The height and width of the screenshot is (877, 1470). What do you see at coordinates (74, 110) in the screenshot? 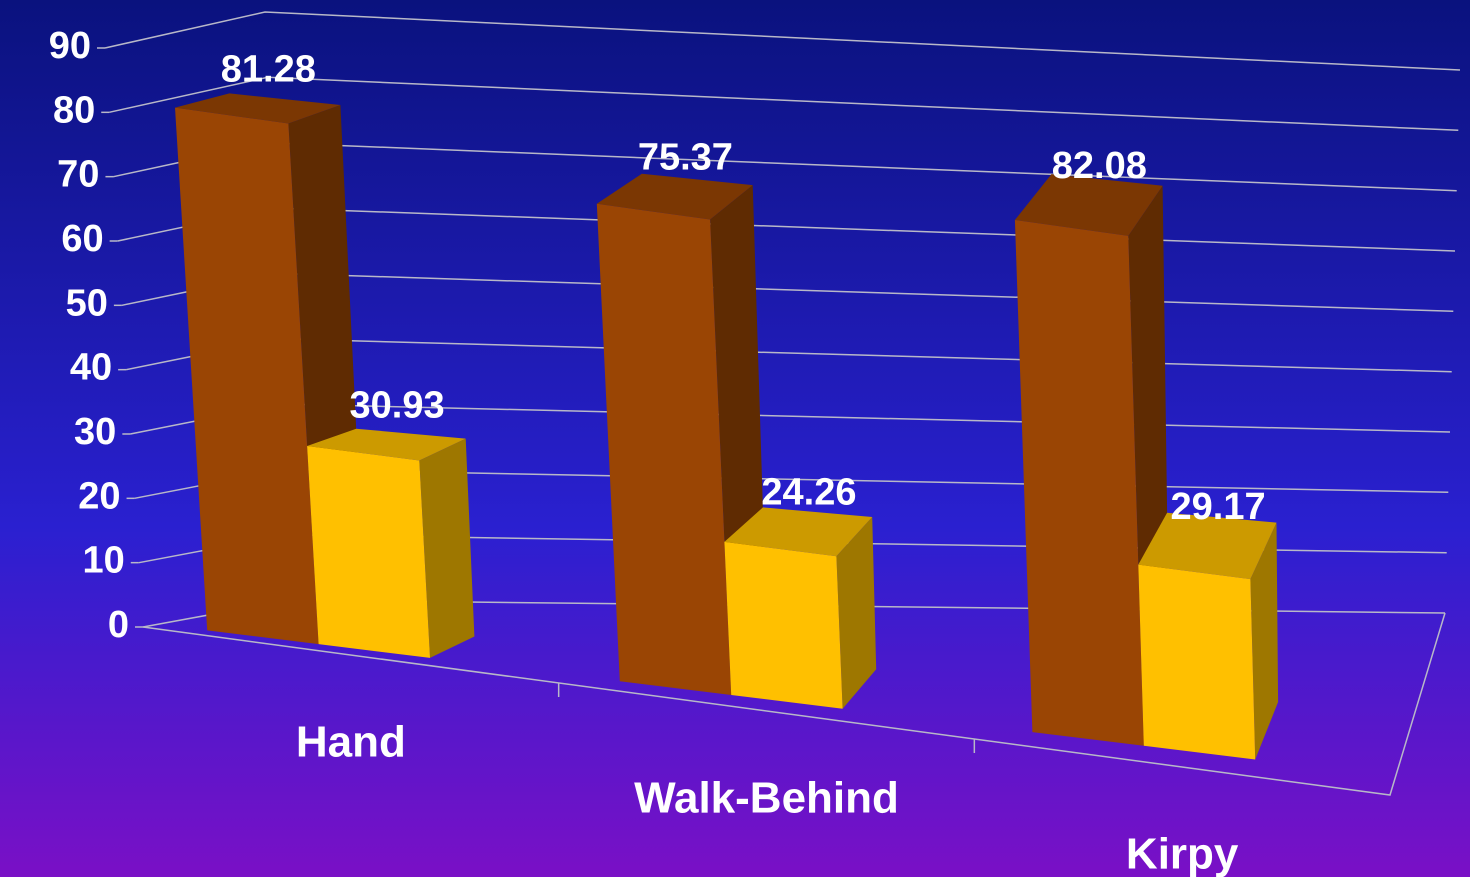
I see `y-tick-label: 80` at bounding box center [74, 110].